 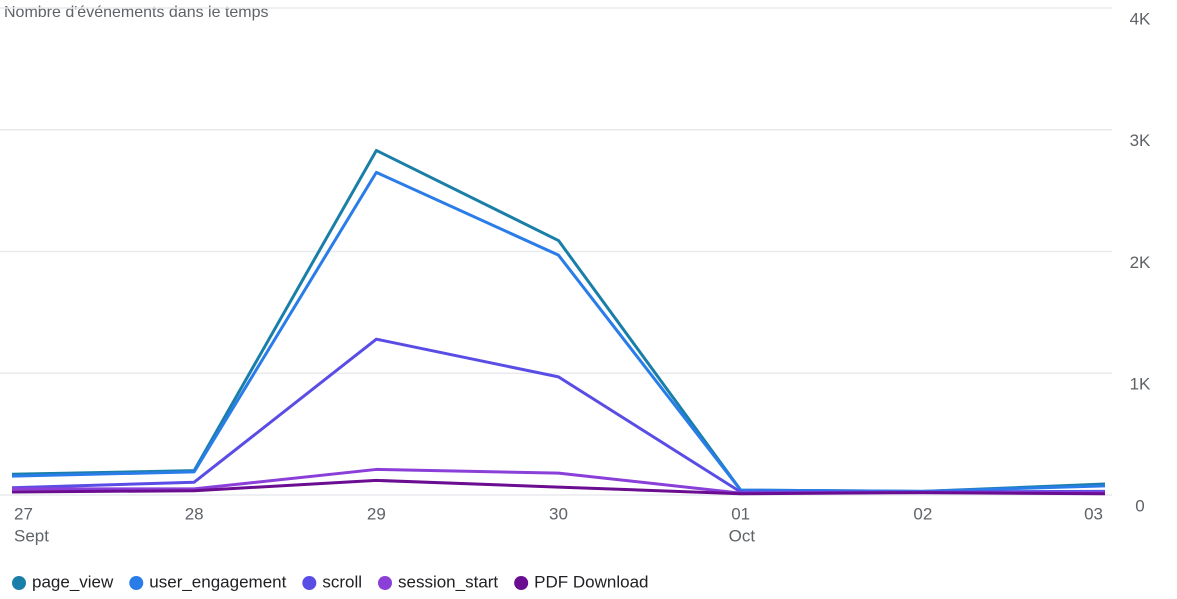 I want to click on y-tick-label: 2K, so click(x=1140, y=262).